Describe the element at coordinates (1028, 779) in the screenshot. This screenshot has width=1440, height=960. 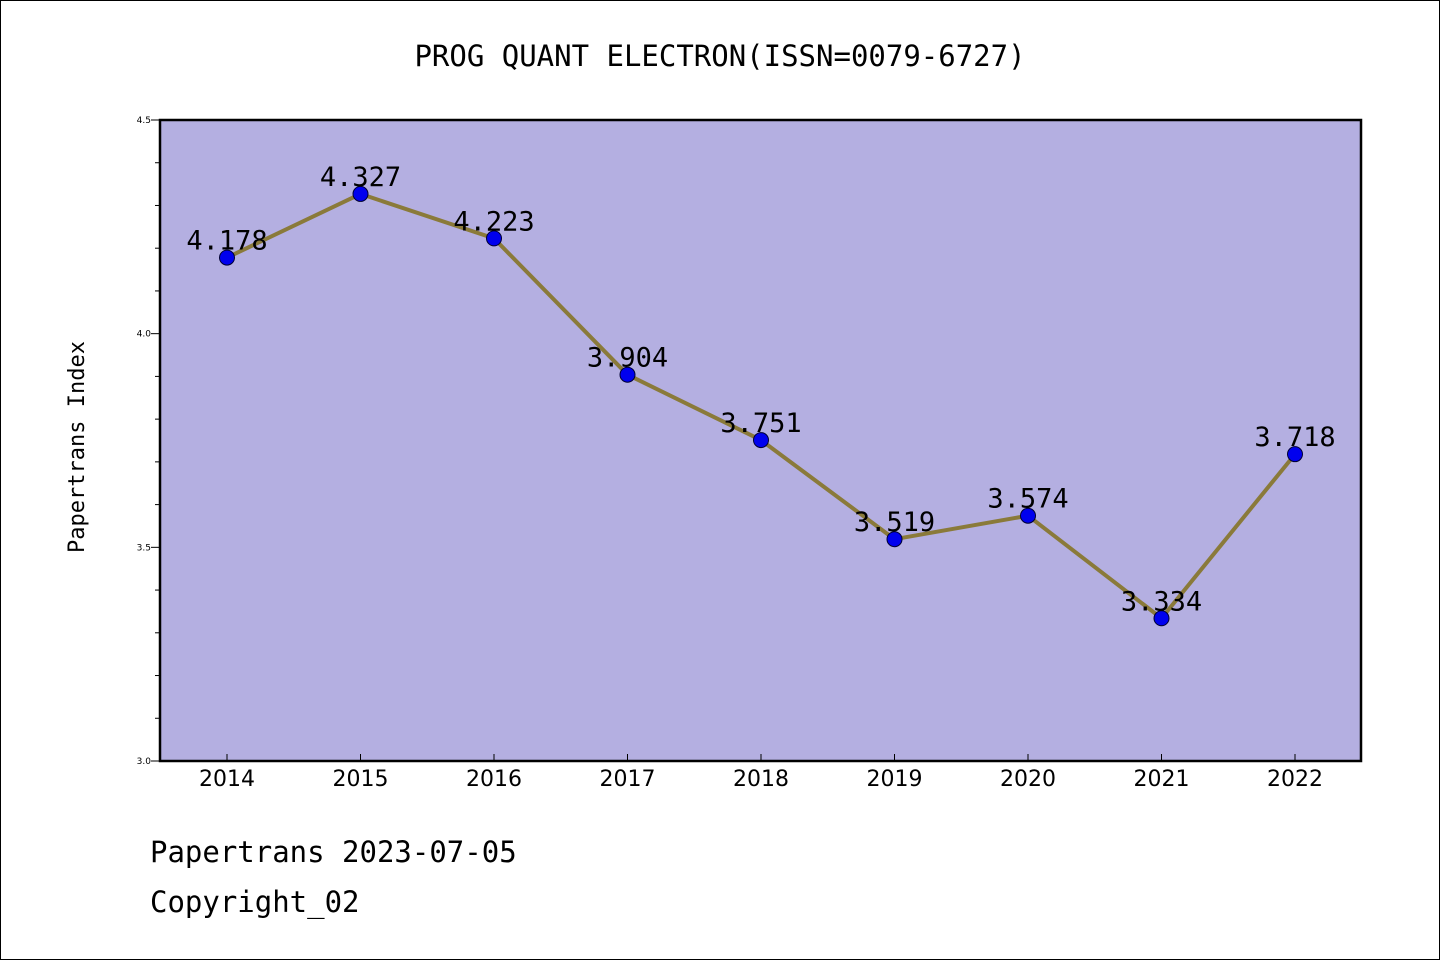
I see `x-tick-label: 2020` at that location.